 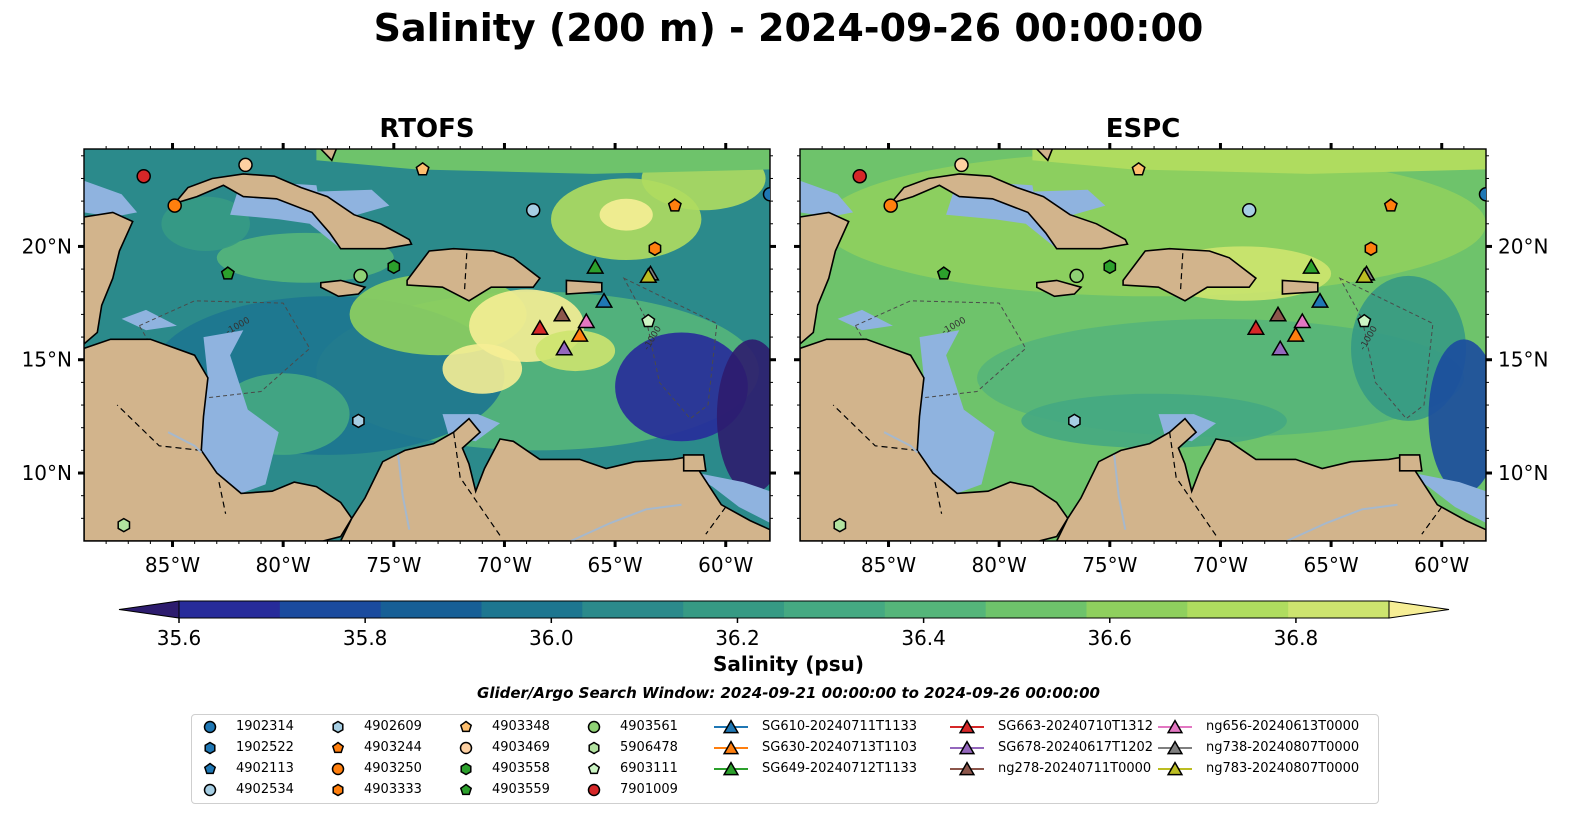 I want to click on land-bahamas-andros, so click(x=328, y=155).